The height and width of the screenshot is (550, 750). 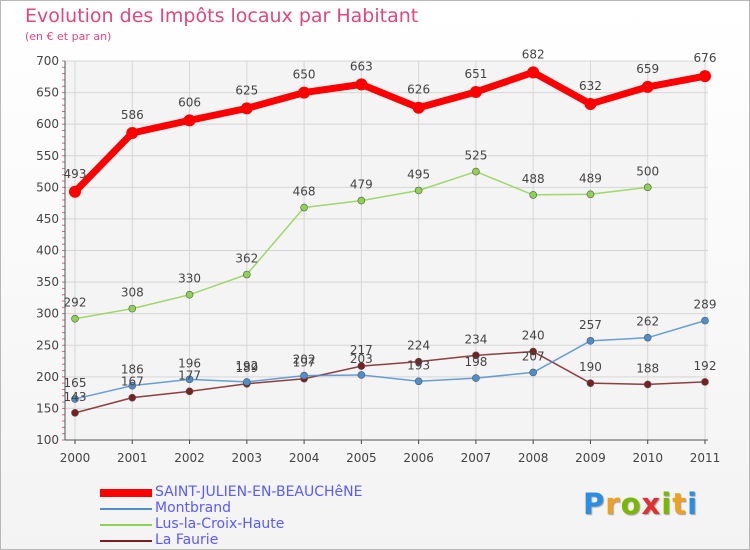 I want to click on y-tick-label: 650, so click(x=47, y=93).